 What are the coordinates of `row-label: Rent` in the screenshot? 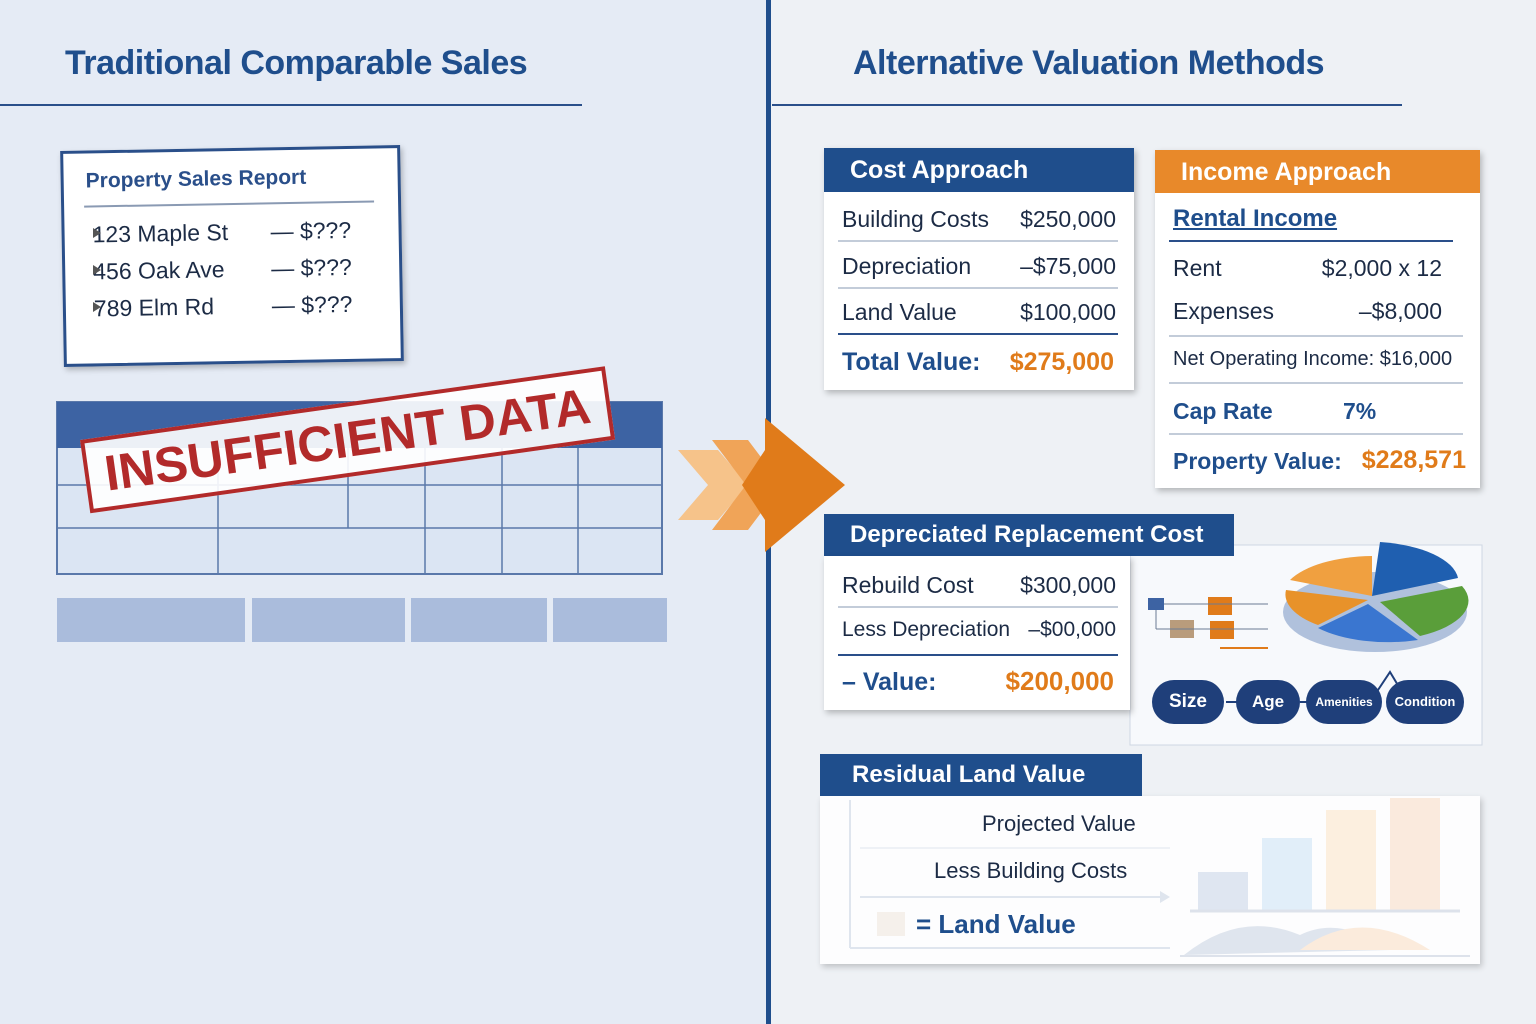 It's located at (1197, 268).